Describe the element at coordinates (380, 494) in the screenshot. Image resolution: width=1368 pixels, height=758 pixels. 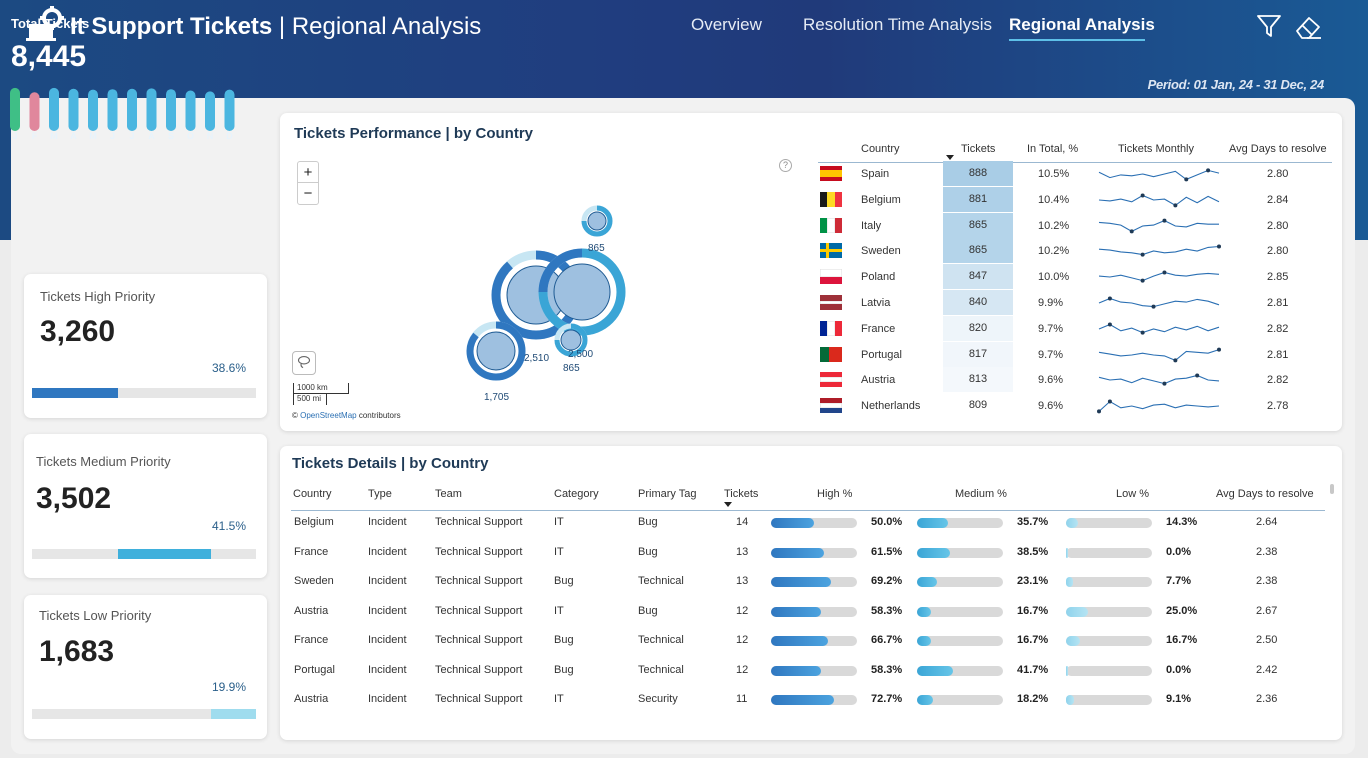
I see `col-type: Type` at that location.